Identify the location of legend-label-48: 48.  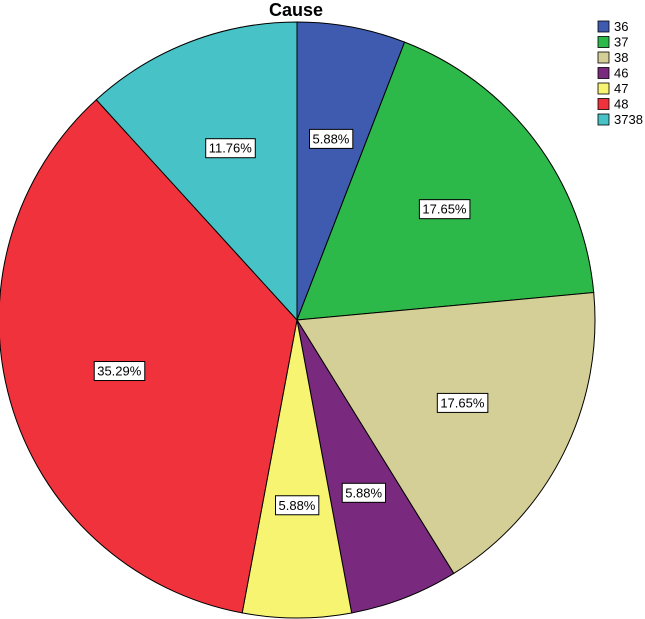
(621, 104).